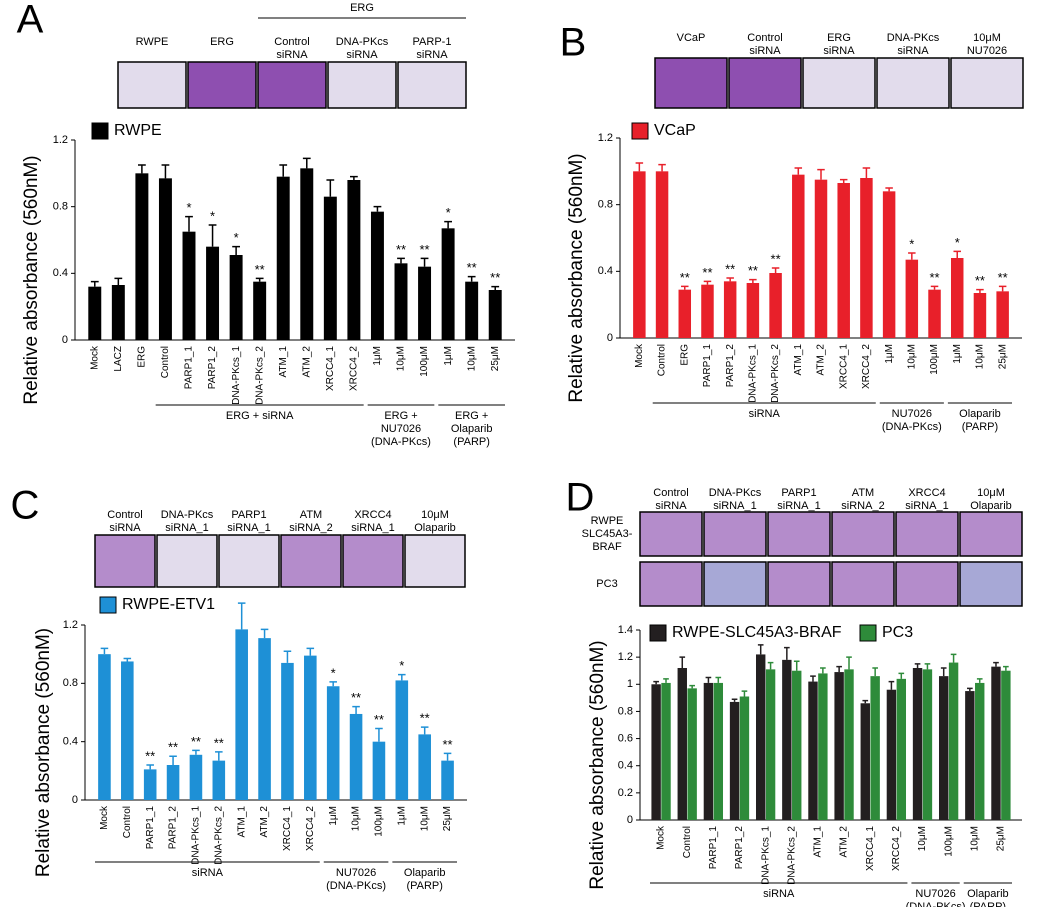 This screenshot has height=912, width=1050. Describe the element at coordinates (625, 738) in the screenshot. I see `y-tick-label: 0.6` at that location.